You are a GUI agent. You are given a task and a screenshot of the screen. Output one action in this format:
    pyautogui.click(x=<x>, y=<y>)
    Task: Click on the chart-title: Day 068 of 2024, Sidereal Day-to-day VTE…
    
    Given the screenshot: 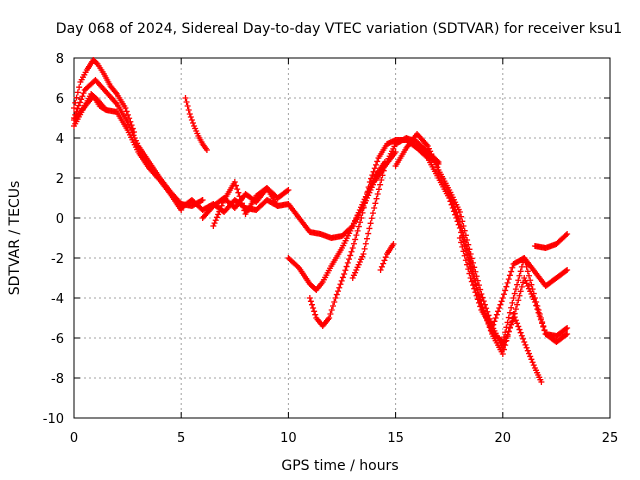 What is the action you would take?
    pyautogui.click(x=339, y=29)
    